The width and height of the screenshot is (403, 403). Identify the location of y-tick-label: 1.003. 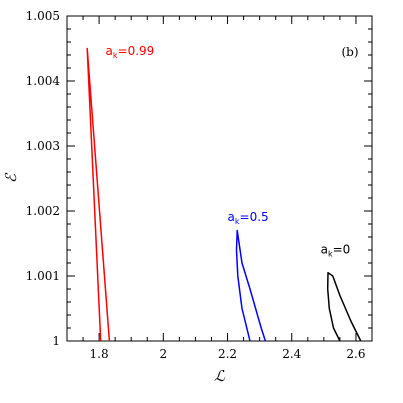
(43, 146).